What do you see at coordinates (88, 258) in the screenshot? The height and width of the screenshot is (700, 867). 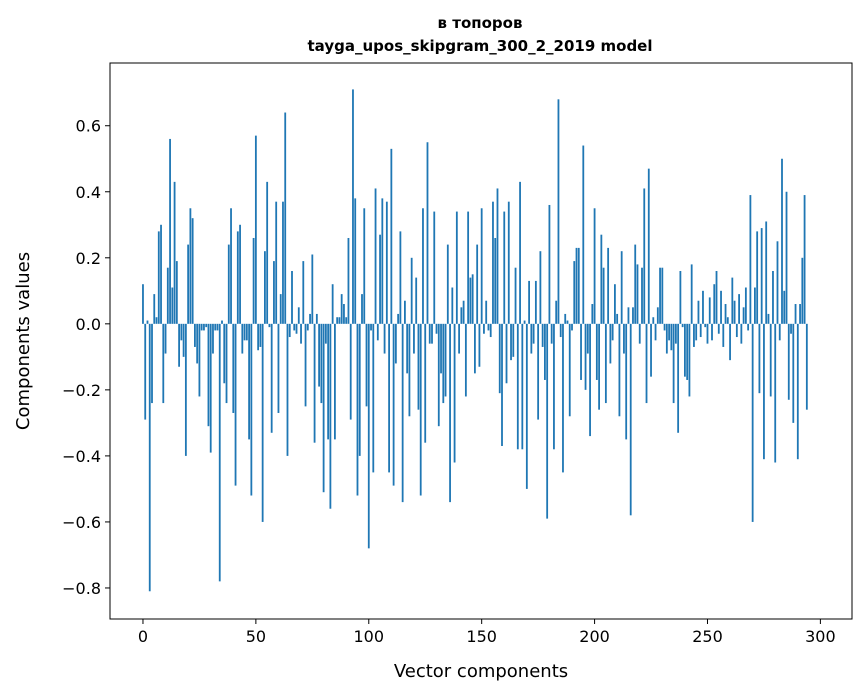 I see `y-tick-label: 0.2` at bounding box center [88, 258].